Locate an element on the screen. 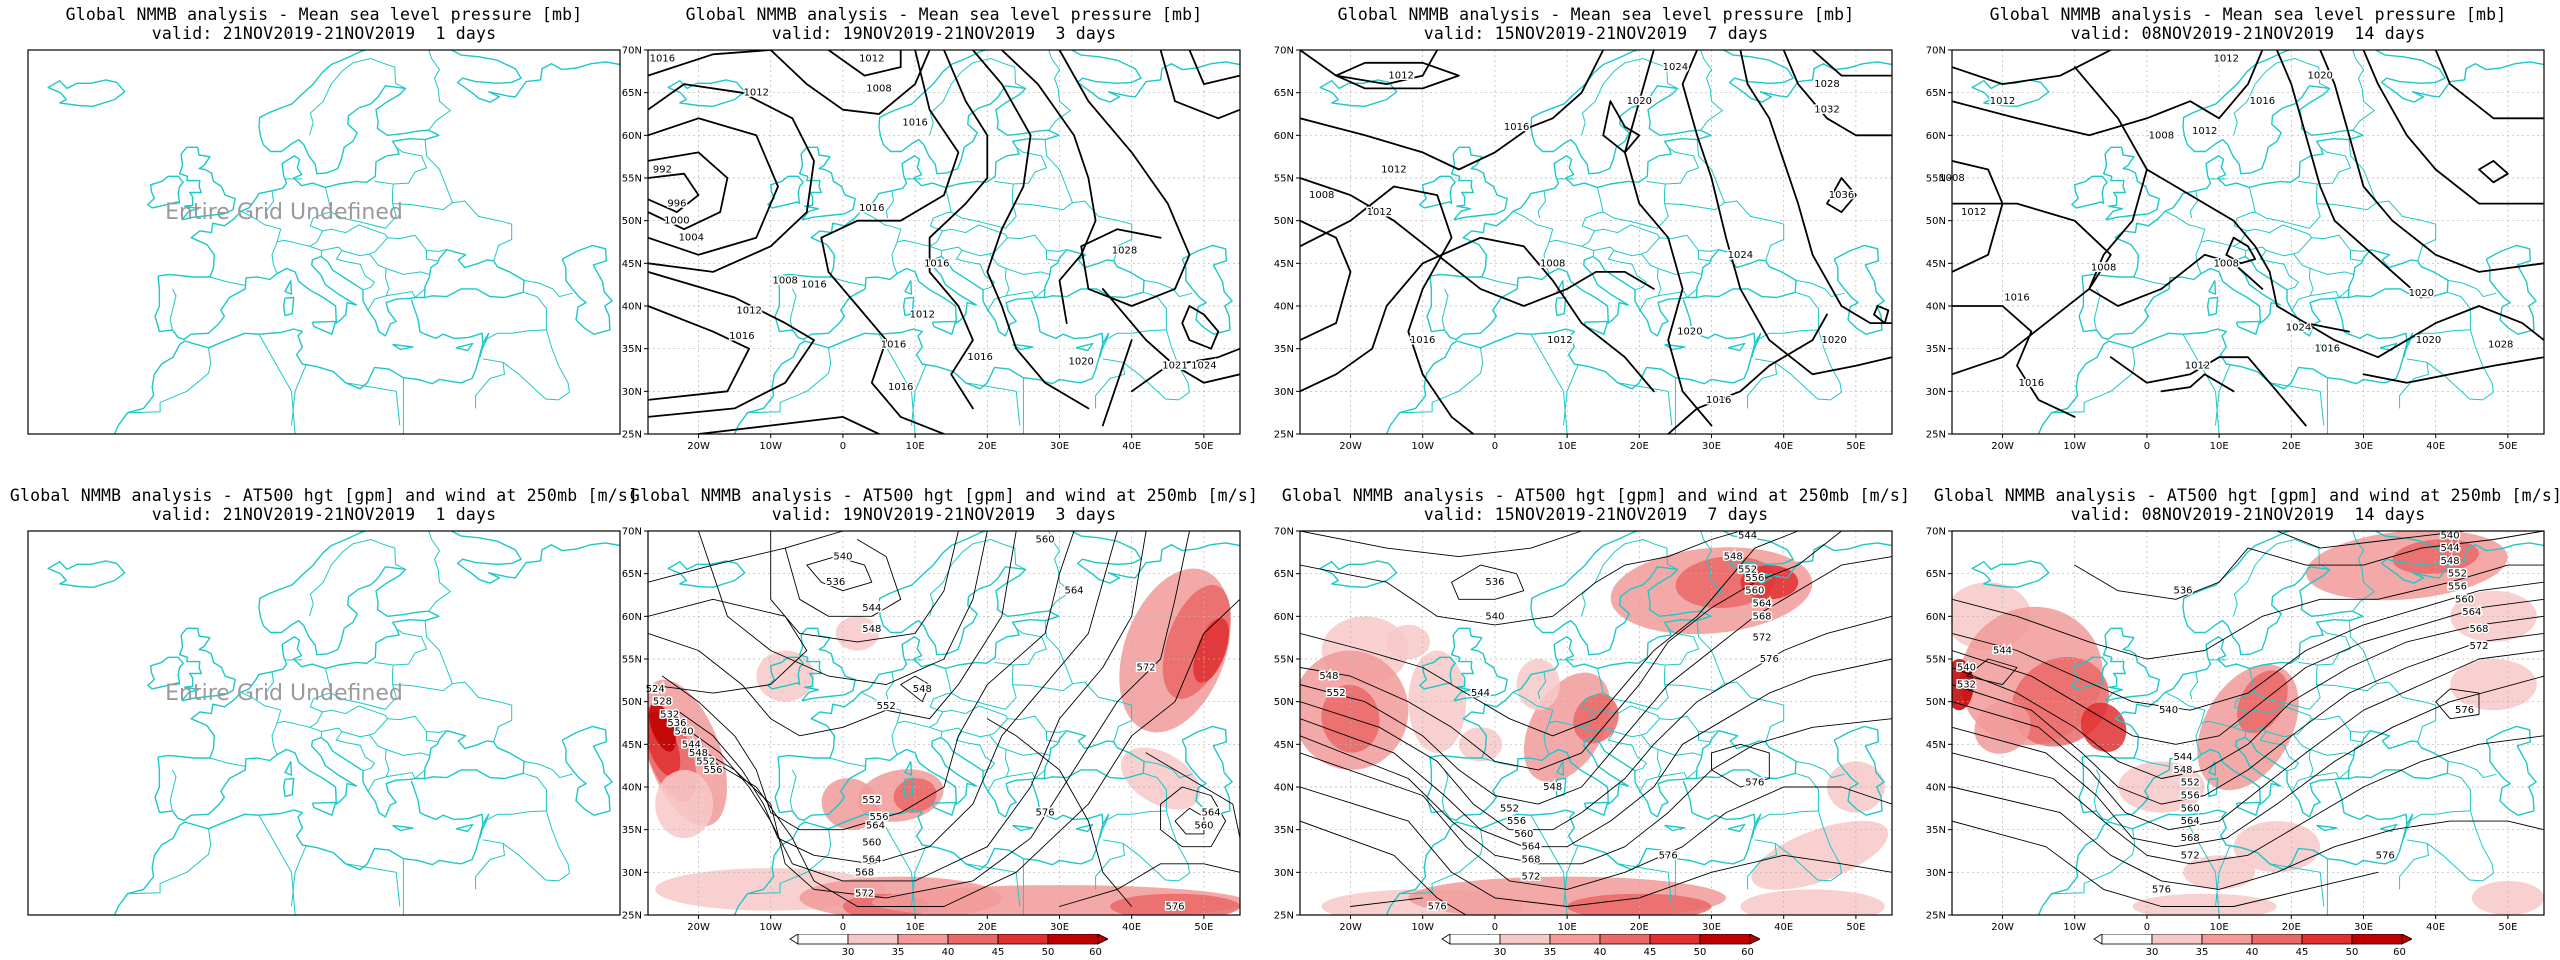 The image size is (2560, 960). contour-label: 1008 is located at coordinates (2103, 268).